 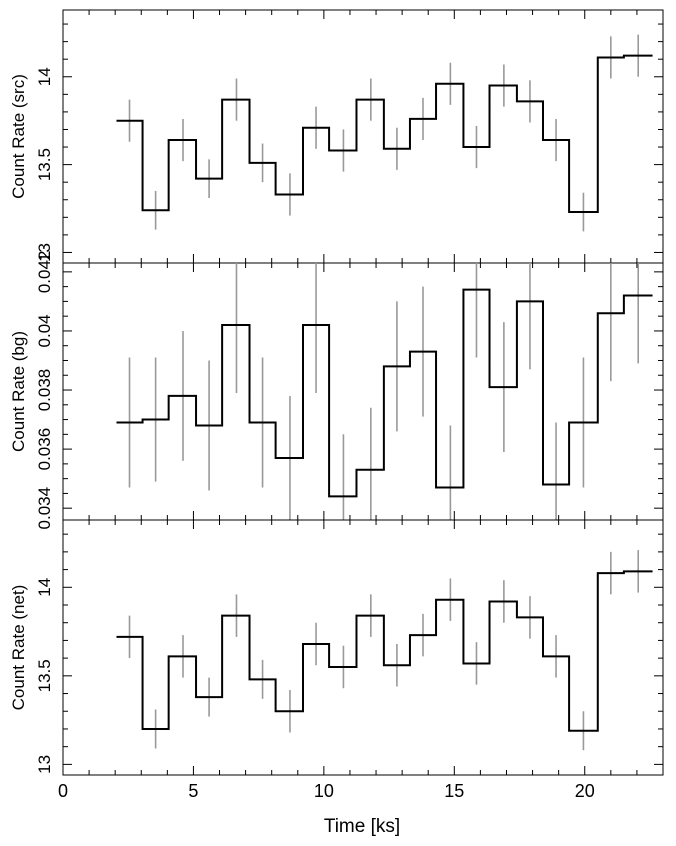 What do you see at coordinates (324, 791) in the screenshot?
I see `x-tick-label: 10` at bounding box center [324, 791].